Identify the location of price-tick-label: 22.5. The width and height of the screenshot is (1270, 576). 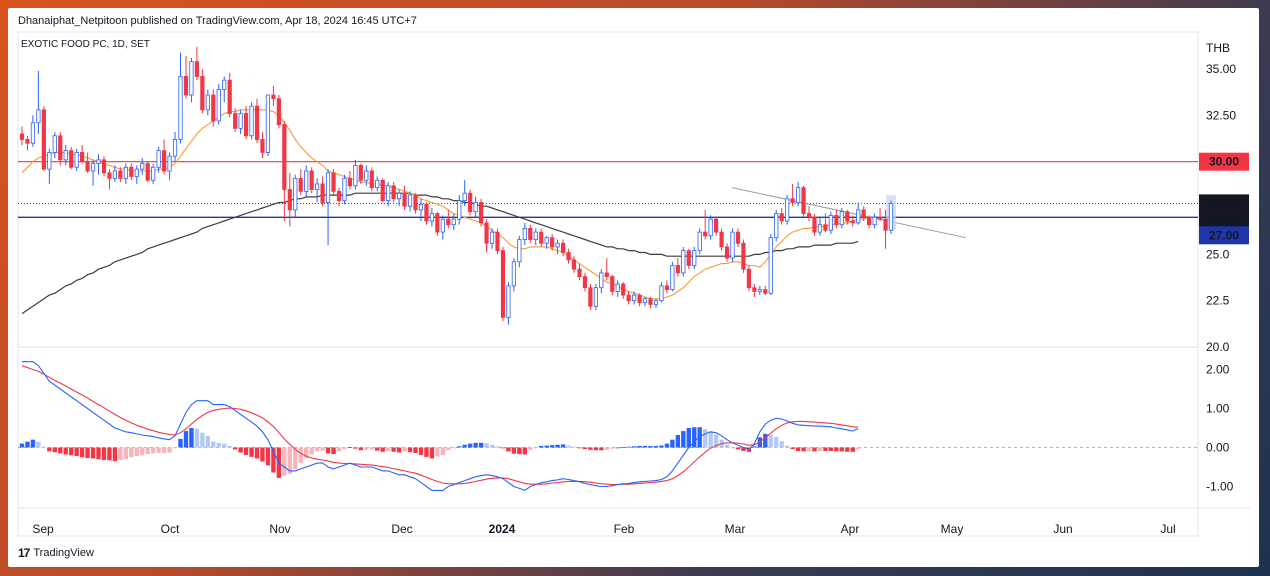
(1218, 301).